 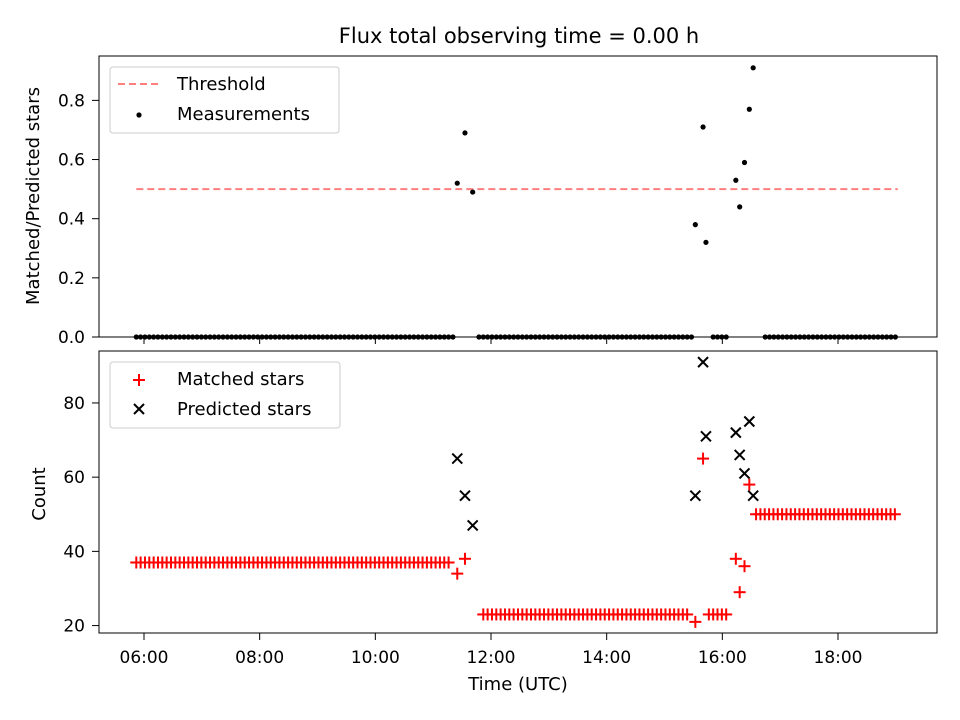 I want to click on bottom-y-tick-label: 80, so click(x=74, y=404).